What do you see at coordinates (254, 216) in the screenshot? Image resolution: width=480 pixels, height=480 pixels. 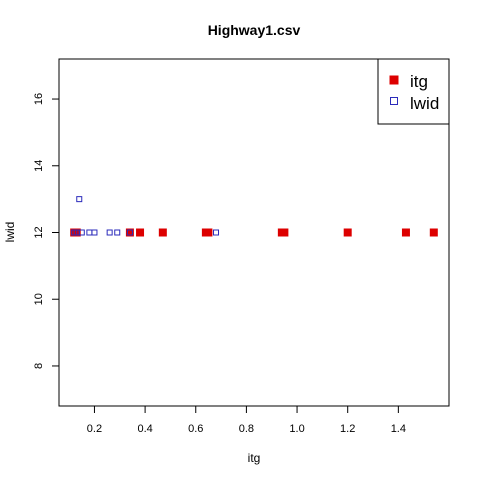 I see `data-points` at bounding box center [254, 216].